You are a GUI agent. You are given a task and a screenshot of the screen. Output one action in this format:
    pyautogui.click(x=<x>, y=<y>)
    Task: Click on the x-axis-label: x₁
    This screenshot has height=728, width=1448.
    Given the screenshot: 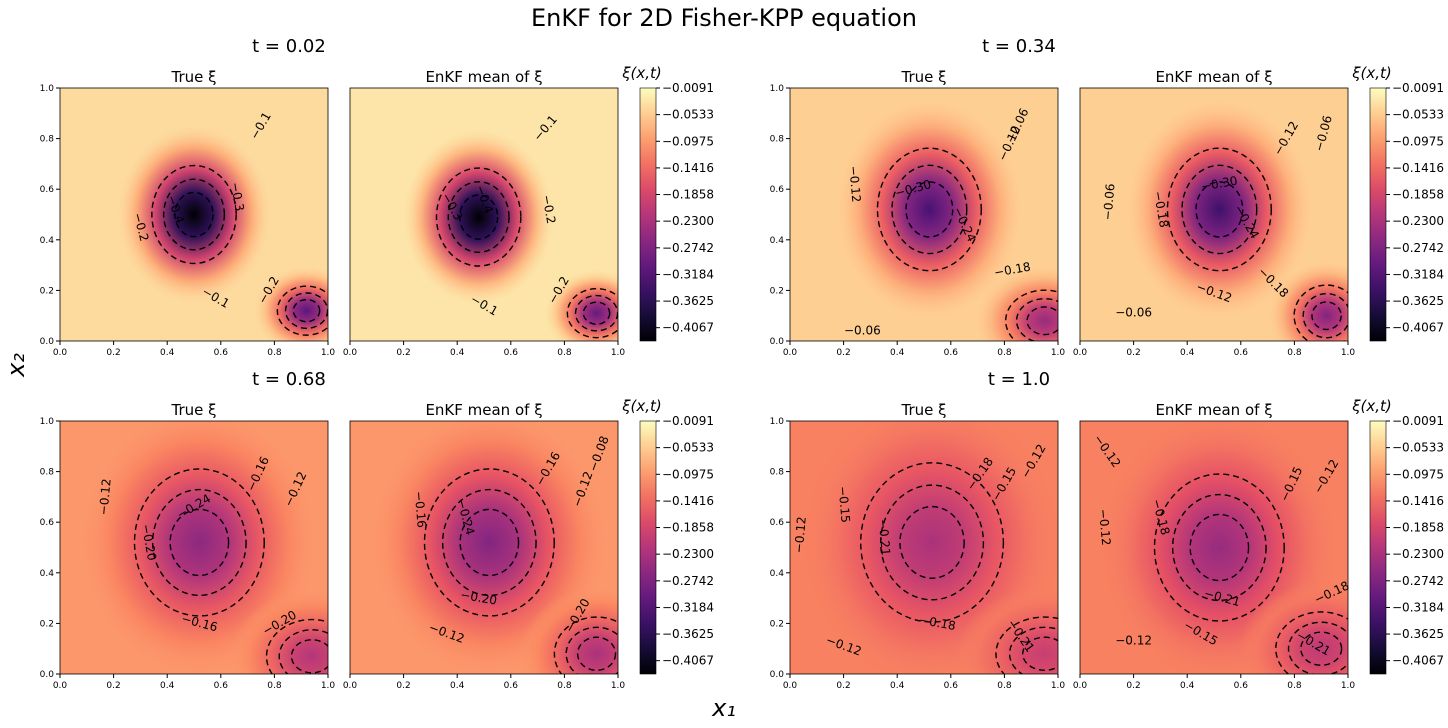 What is the action you would take?
    pyautogui.click(x=723, y=708)
    